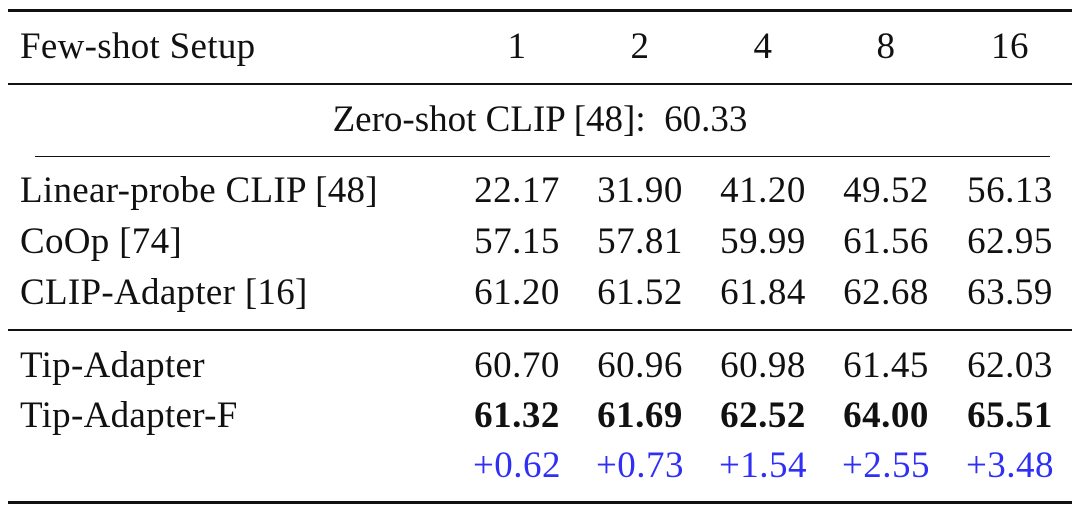 The height and width of the screenshot is (515, 1080). I want to click on score-cell: 61.56, so click(886, 241).